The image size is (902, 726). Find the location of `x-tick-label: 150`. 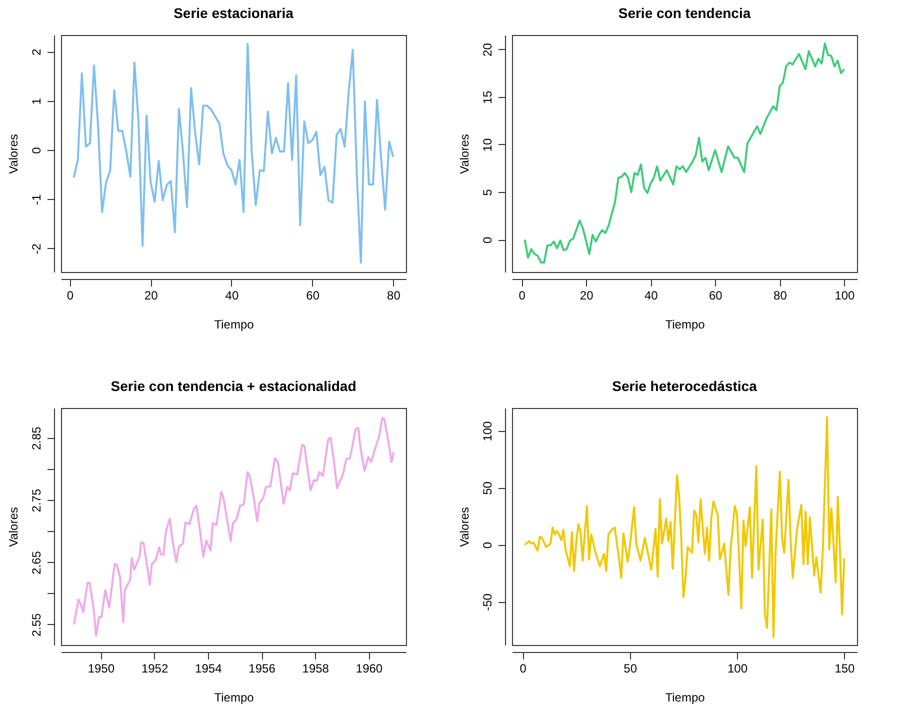

x-tick-label: 150 is located at coordinates (845, 669).